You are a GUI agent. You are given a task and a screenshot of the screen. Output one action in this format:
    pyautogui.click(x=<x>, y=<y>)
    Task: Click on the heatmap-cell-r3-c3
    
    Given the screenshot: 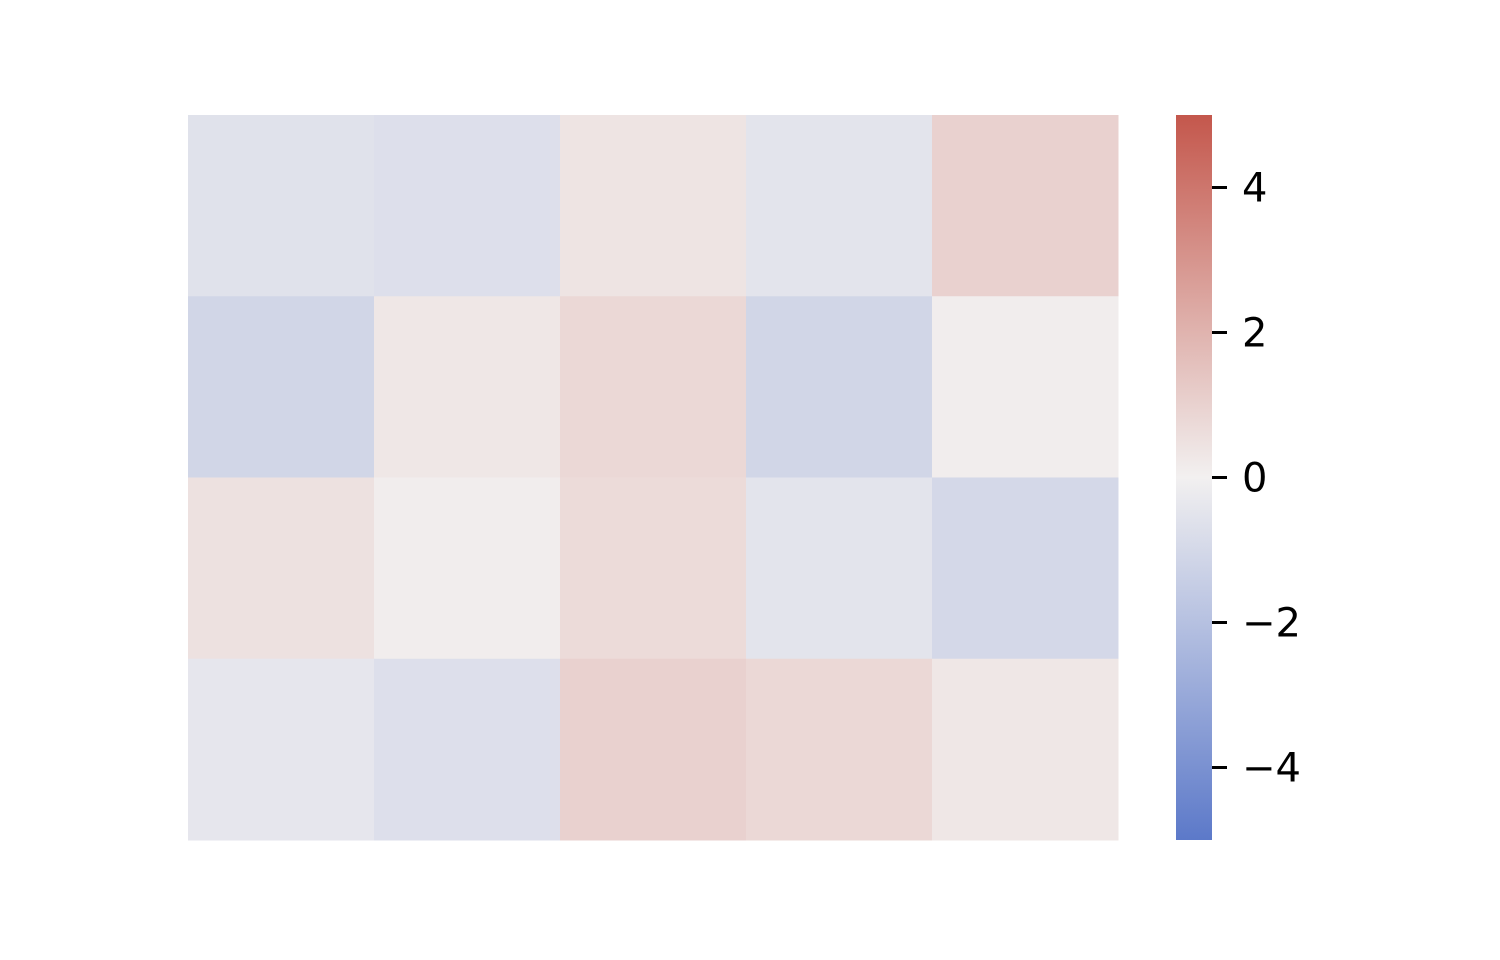 What is the action you would take?
    pyautogui.click(x=839, y=749)
    